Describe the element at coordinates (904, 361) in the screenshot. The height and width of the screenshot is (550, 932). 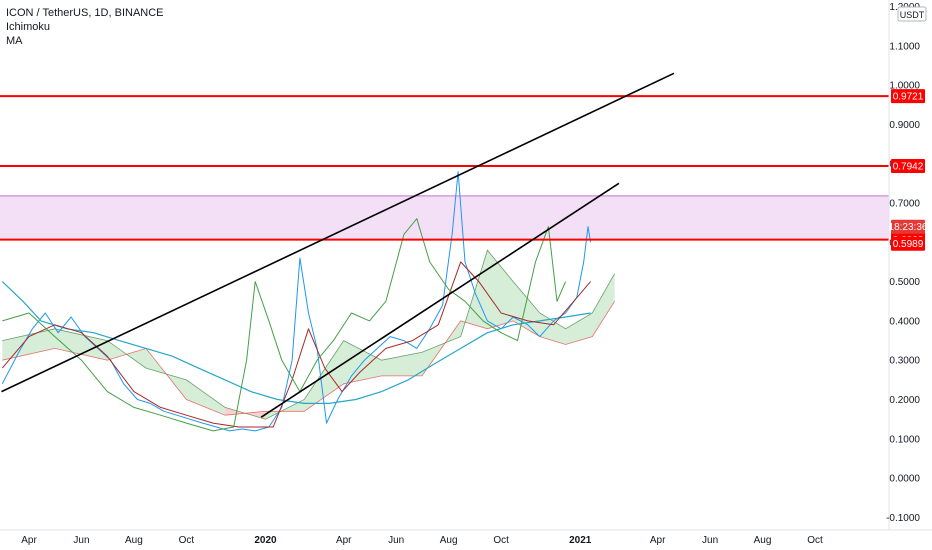
I see `y-tick-label: 0.3000` at that location.